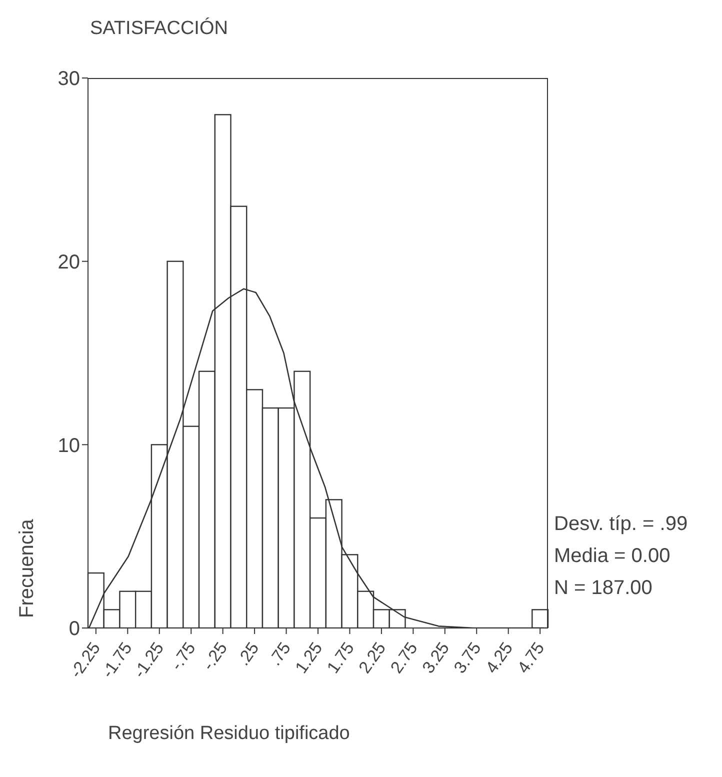 This screenshot has height=777, width=722. I want to click on chart-title: SATISFACCIÓN, so click(159, 29).